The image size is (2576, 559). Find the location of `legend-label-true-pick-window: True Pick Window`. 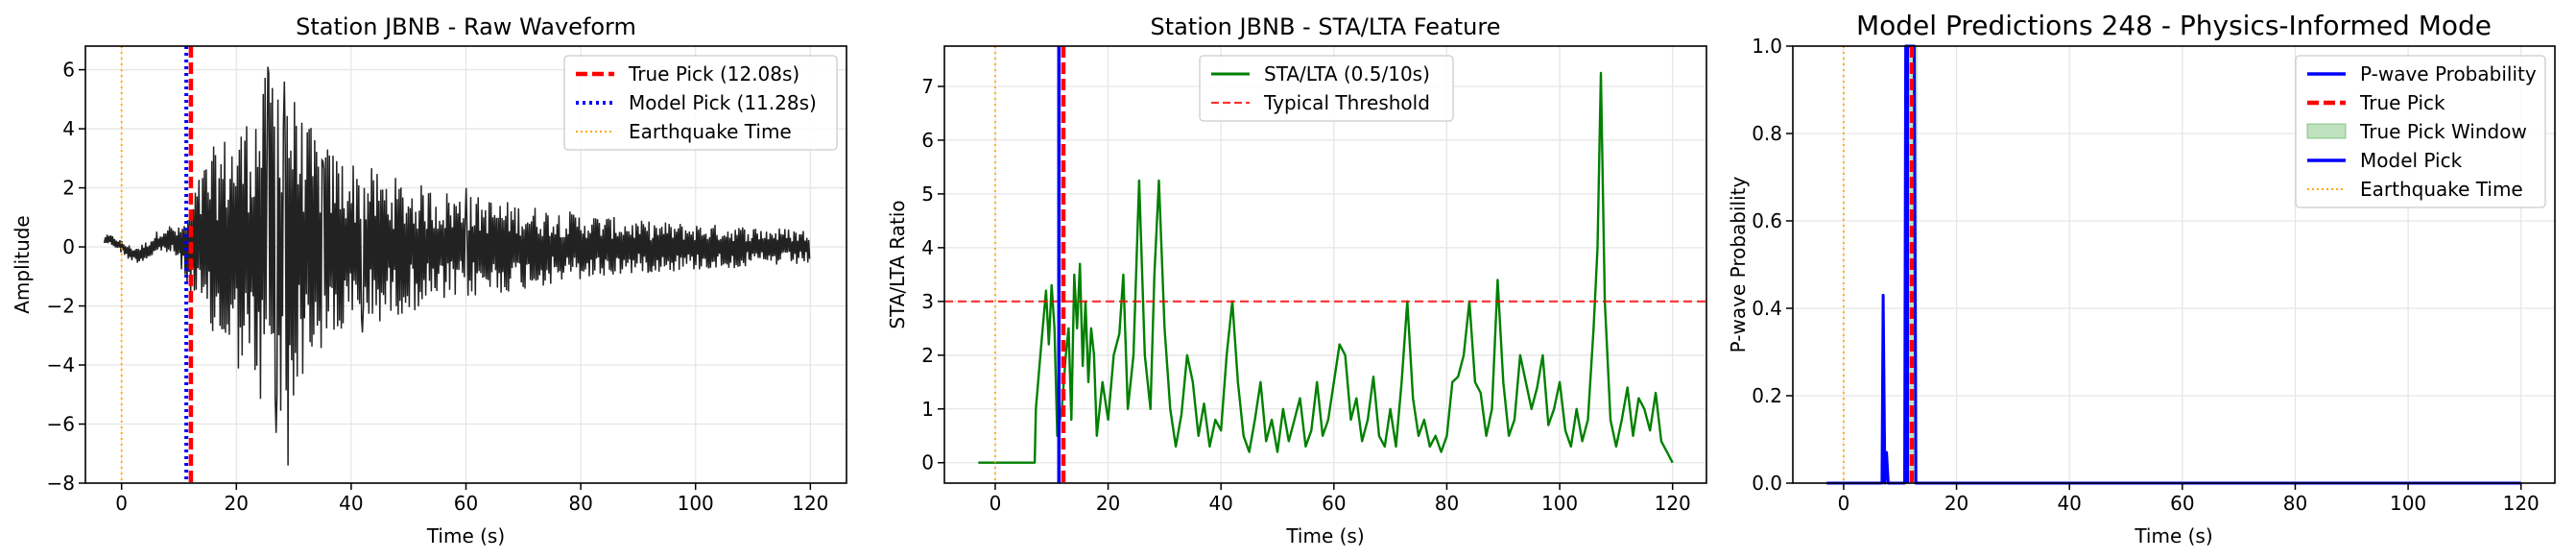

legend-label-true-pick-window: True Pick Window is located at coordinates (2443, 131).